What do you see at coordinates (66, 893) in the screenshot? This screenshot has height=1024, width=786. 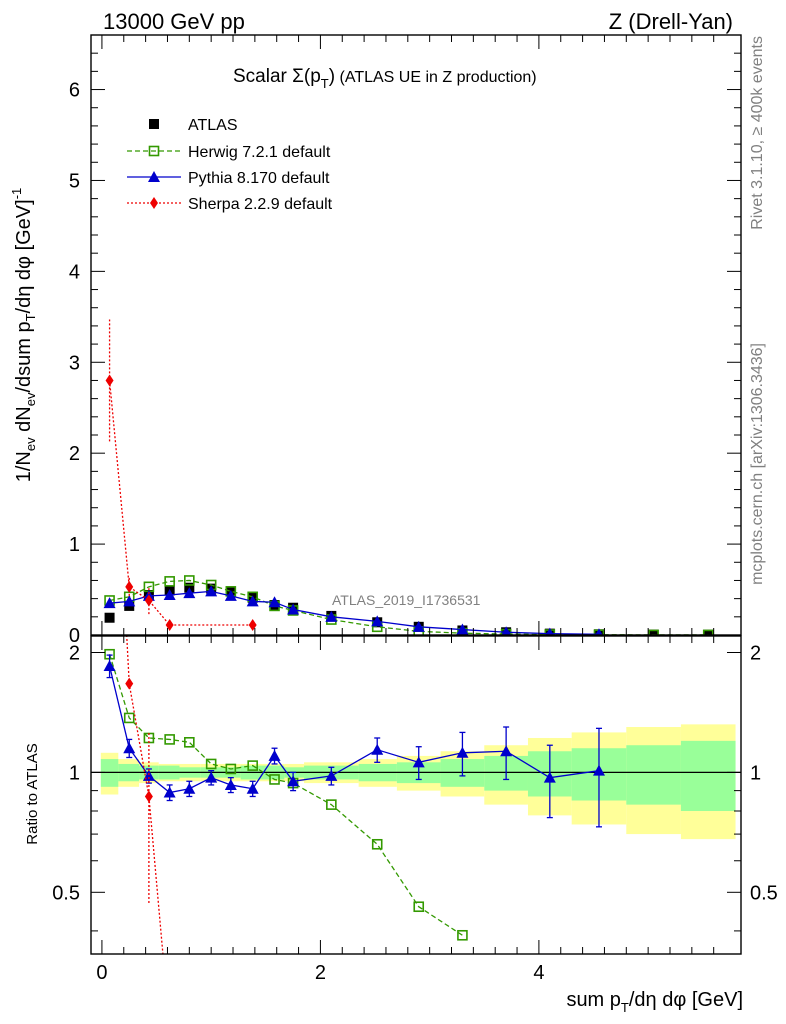 I see `ratio-y-tick-label: 0.5` at bounding box center [66, 893].